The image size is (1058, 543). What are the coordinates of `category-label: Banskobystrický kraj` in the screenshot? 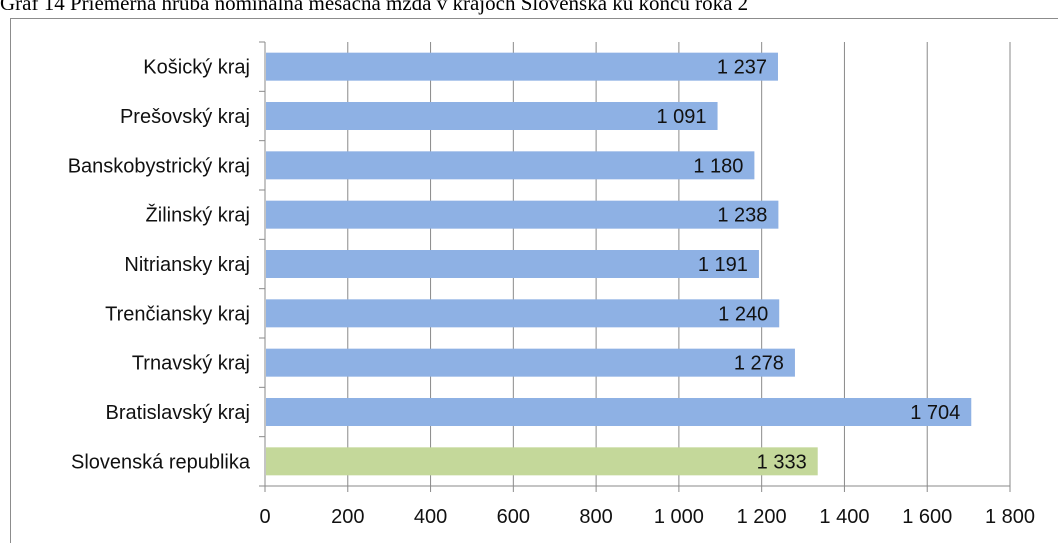 It's located at (159, 166).